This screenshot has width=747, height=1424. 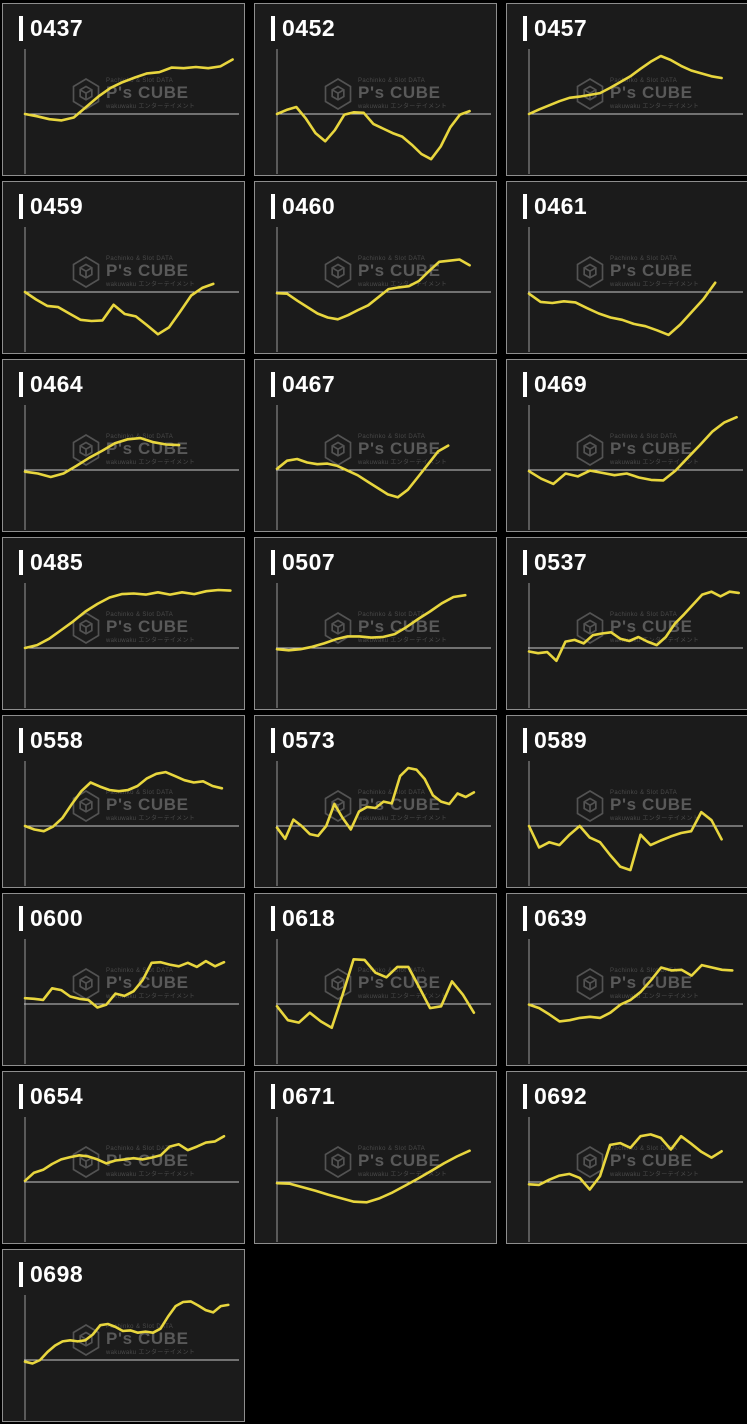 What do you see at coordinates (303, 740) in the screenshot?
I see `machine-title: 0573` at bounding box center [303, 740].